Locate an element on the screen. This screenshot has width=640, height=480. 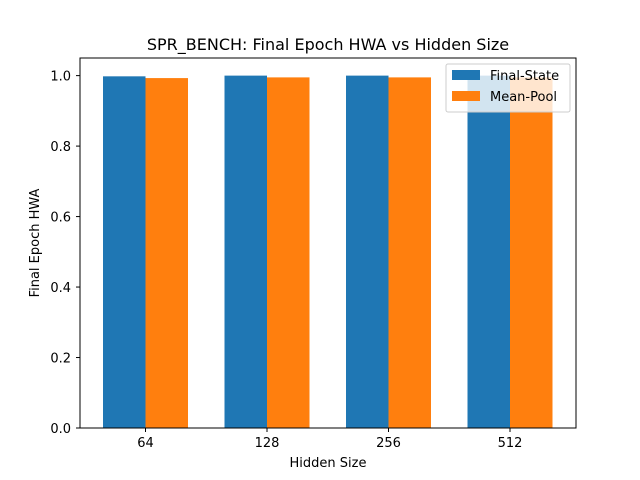
x-tick-label-256: 256 is located at coordinates (388, 443).